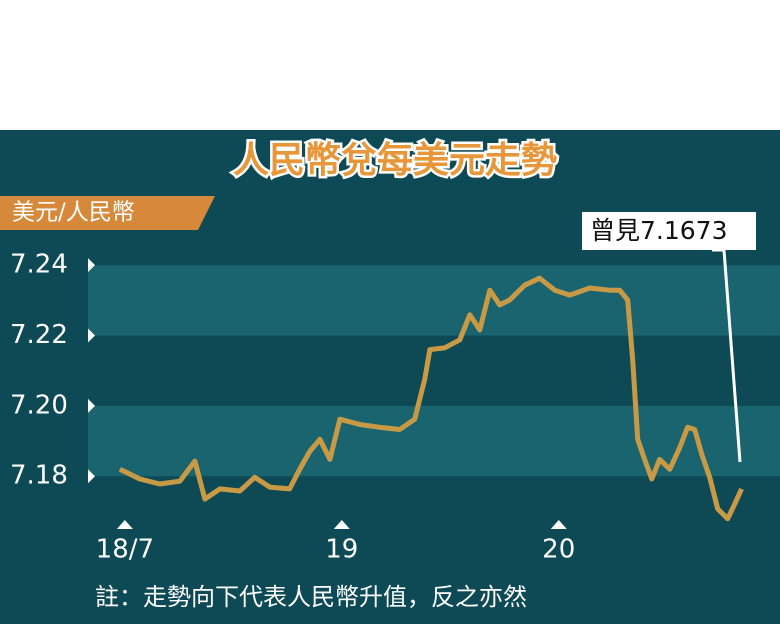 The image size is (780, 624). I want to click on y-label-tag, so click(107, 213).